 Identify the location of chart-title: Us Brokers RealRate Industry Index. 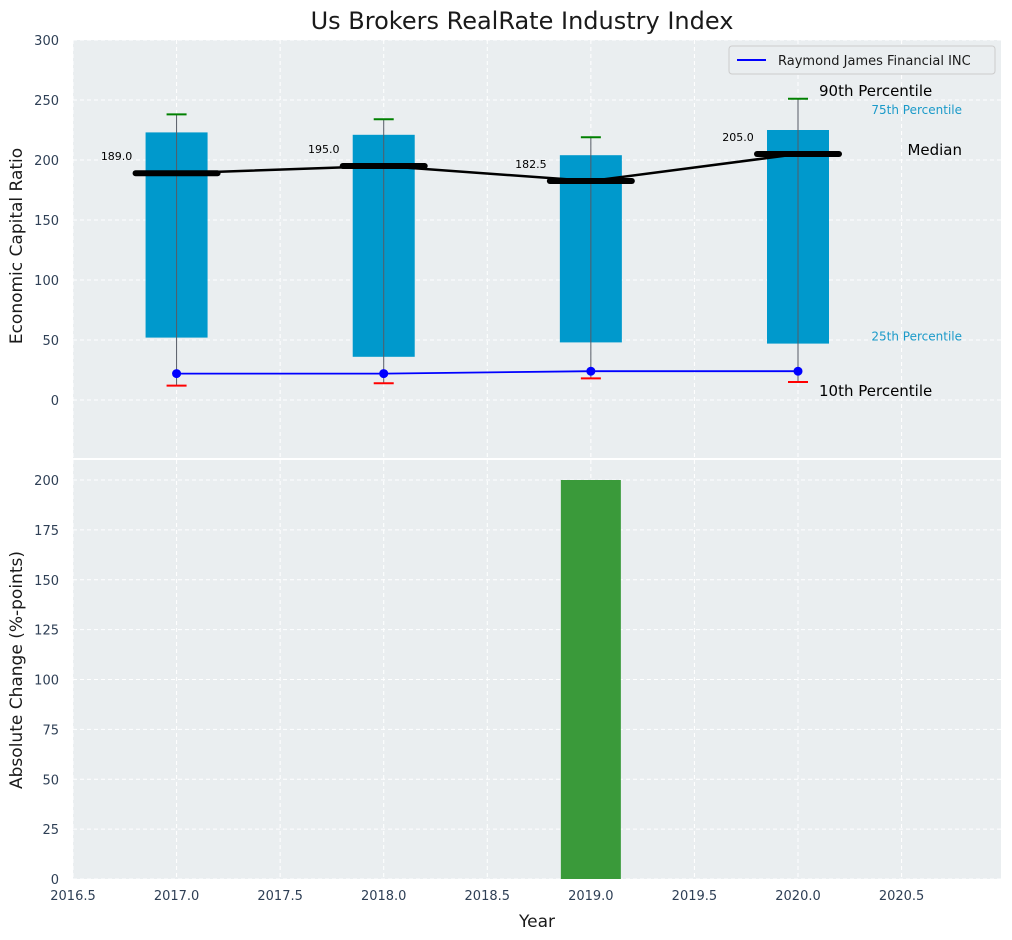
(522, 21).